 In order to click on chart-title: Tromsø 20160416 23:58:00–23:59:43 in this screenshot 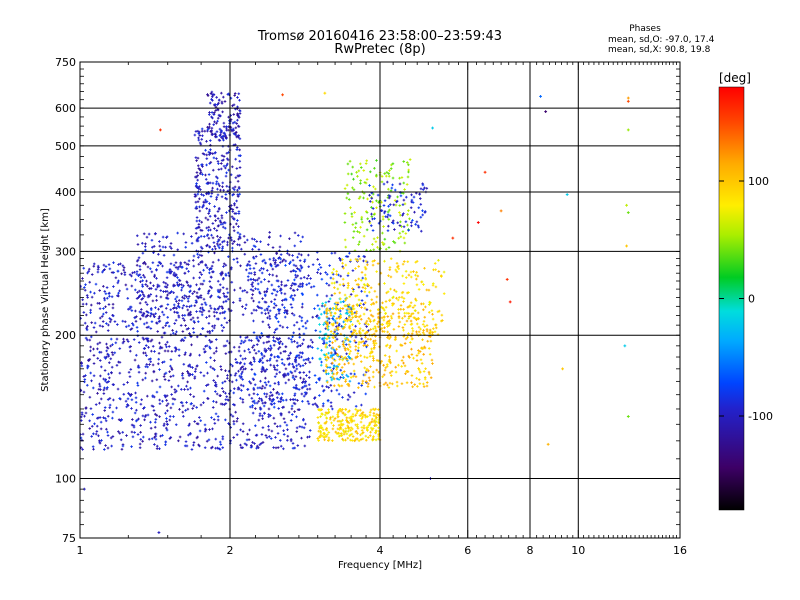, I will do `click(379, 36)`.